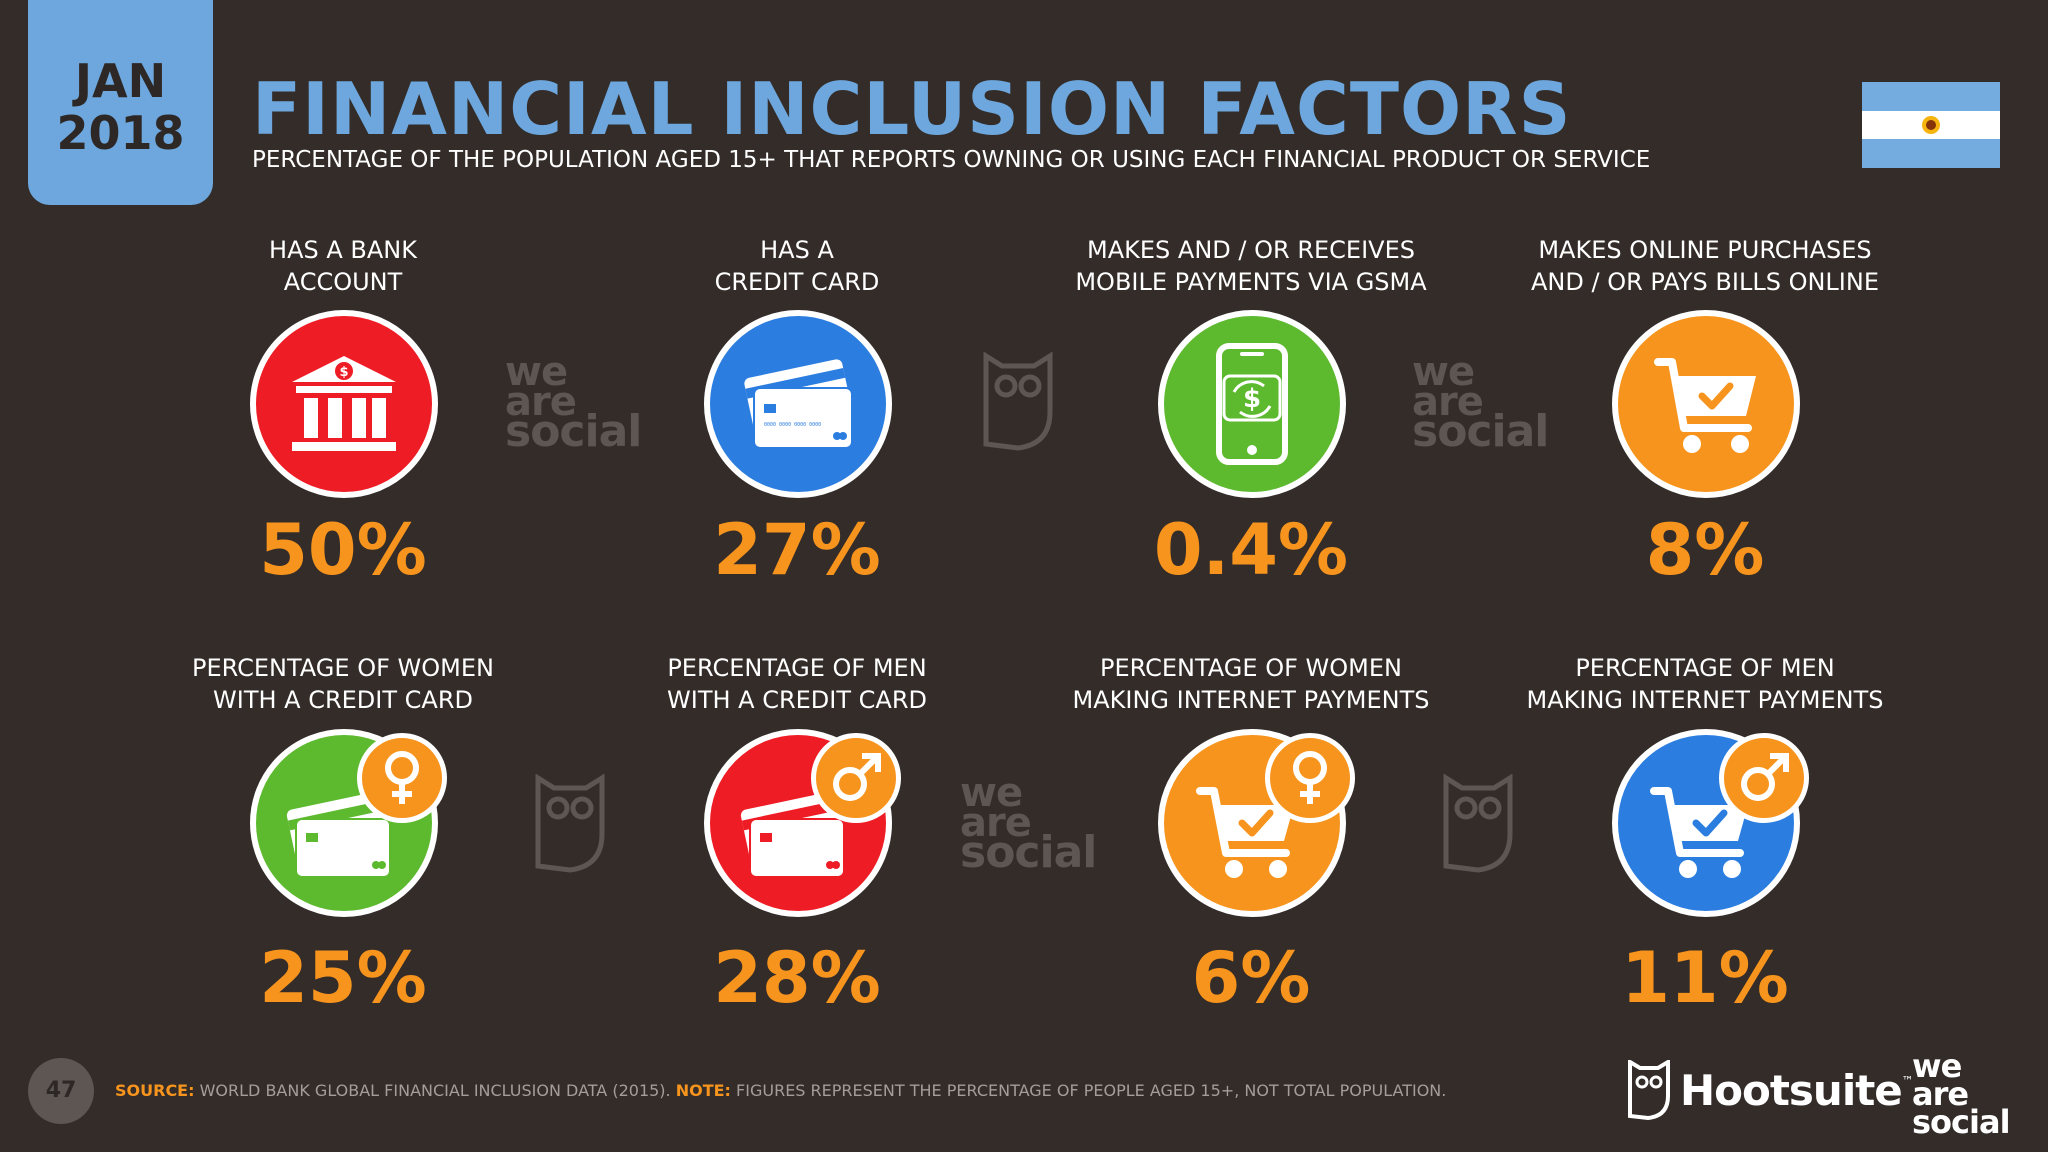  What do you see at coordinates (703, 1090) in the screenshot?
I see `note-label: NOTE:` at bounding box center [703, 1090].